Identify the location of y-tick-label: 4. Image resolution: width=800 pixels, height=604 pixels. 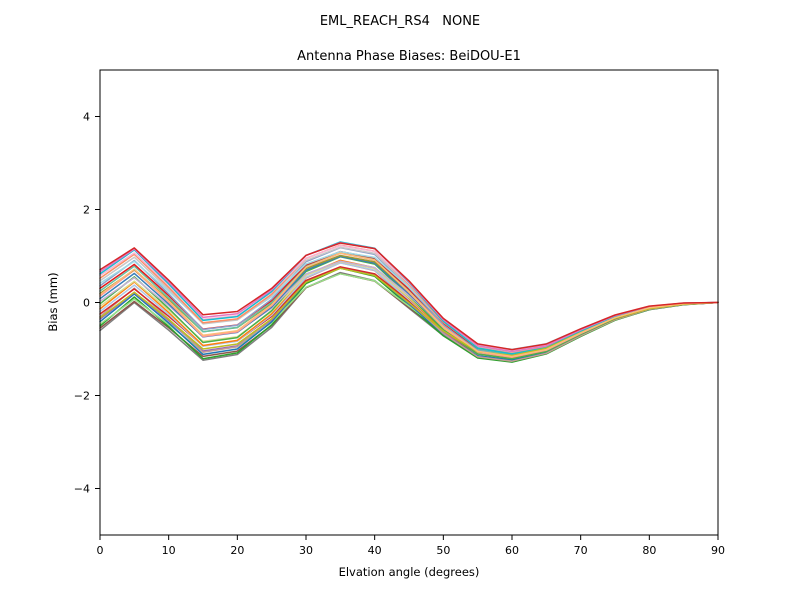
(86, 117).